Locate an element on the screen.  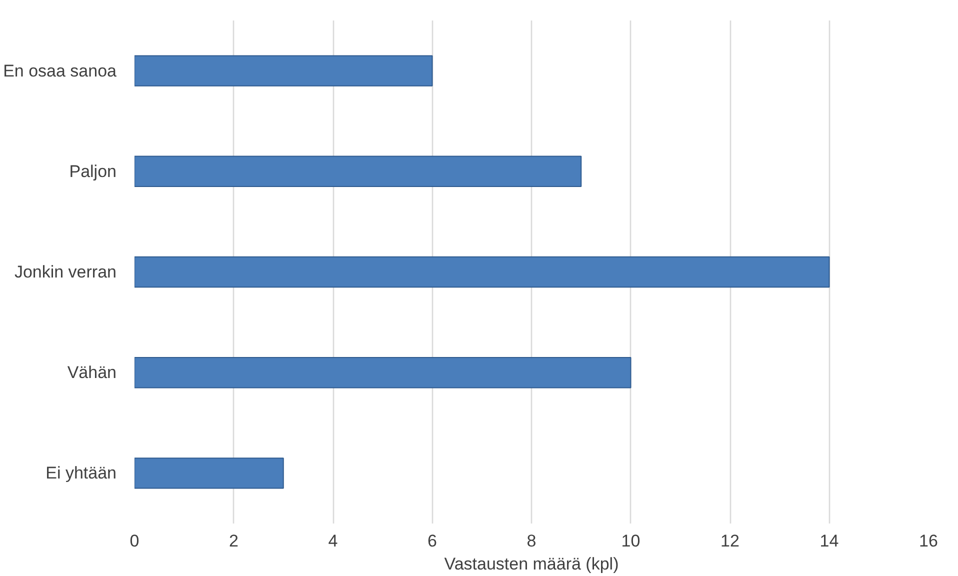
x-tick-label: 10 is located at coordinates (630, 541).